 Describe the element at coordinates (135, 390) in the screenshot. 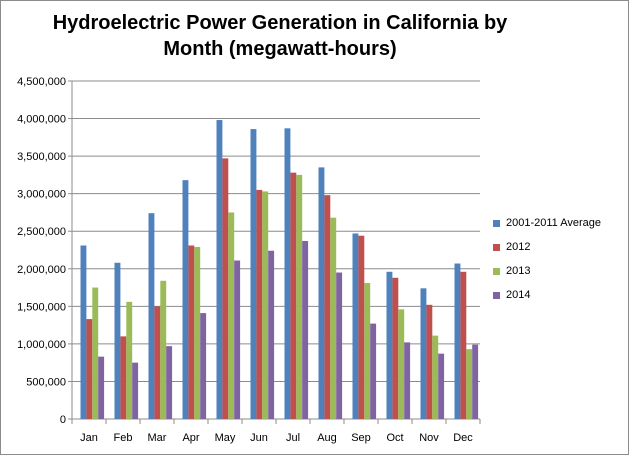

I see `bar-2014-feb` at that location.